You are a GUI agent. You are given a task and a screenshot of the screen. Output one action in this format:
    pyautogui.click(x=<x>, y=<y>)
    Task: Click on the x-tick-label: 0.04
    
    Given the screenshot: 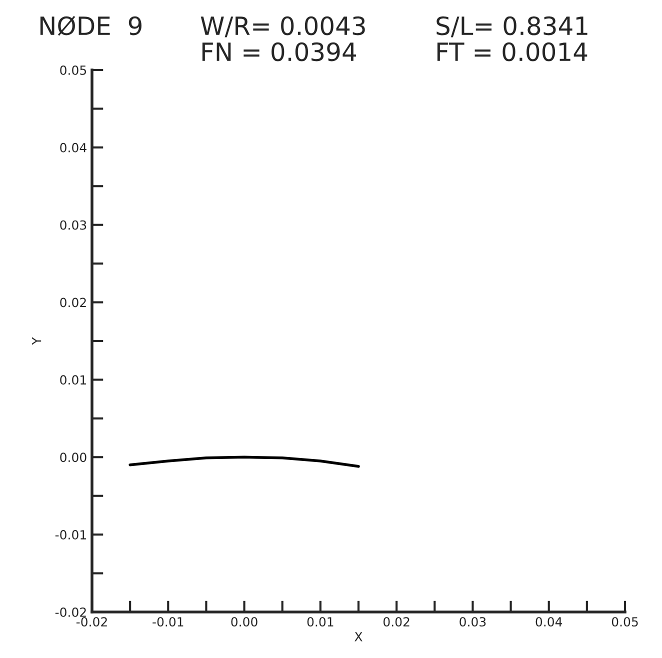 What is the action you would take?
    pyautogui.click(x=549, y=622)
    